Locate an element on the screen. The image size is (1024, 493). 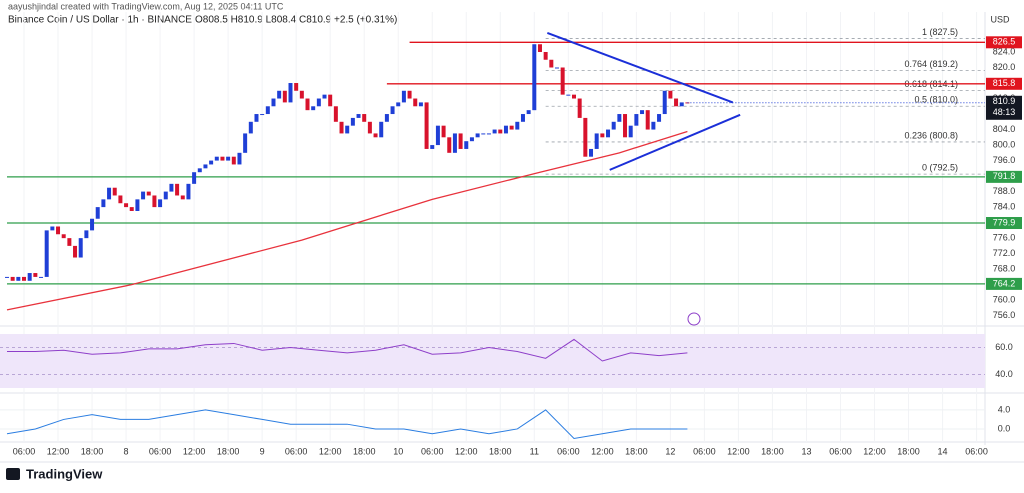
last-price-label: 810.9 is located at coordinates (1004, 101).